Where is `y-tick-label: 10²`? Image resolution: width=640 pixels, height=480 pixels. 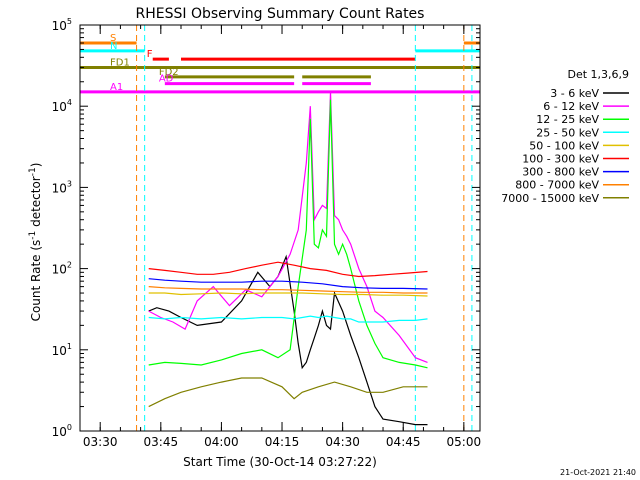
y-tick-label: 10² is located at coordinates (62, 269).